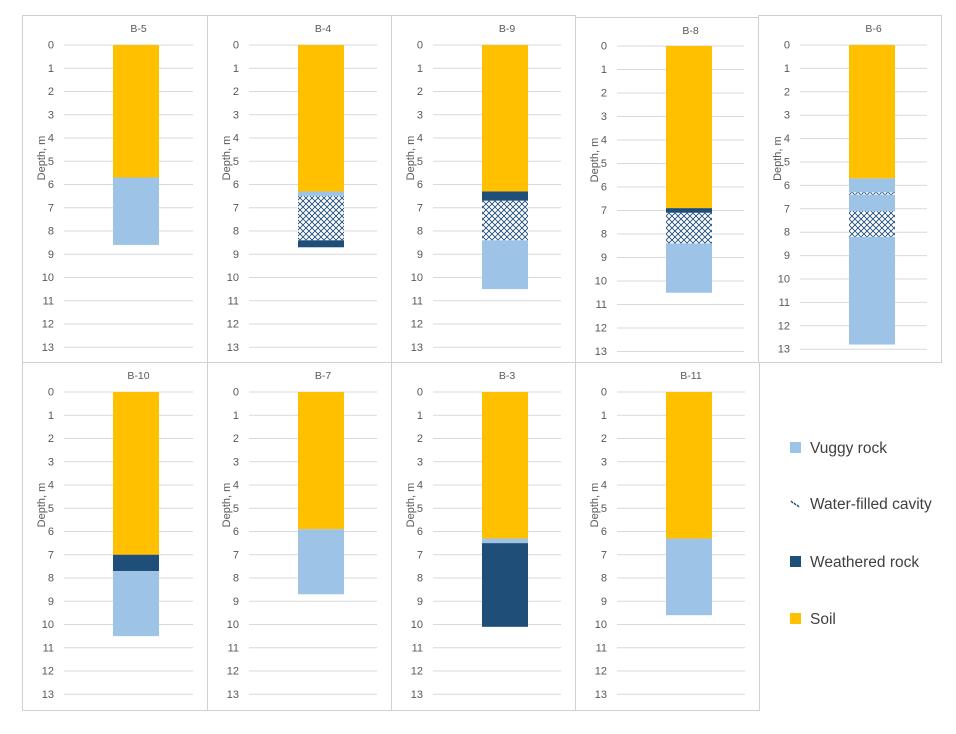  Describe the element at coordinates (690, 31) in the screenshot. I see `chart-title: B-8` at that location.